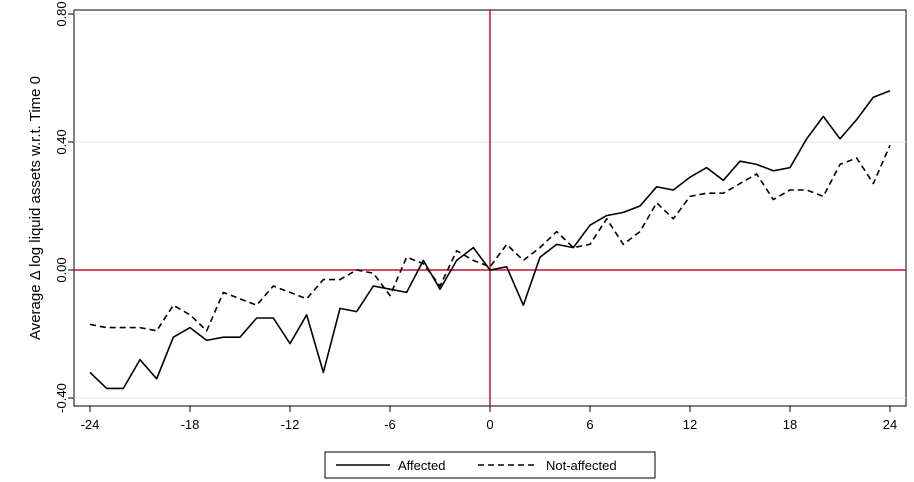  Describe the element at coordinates (490, 465) in the screenshot. I see `legend: Affected Not-affected` at that location.